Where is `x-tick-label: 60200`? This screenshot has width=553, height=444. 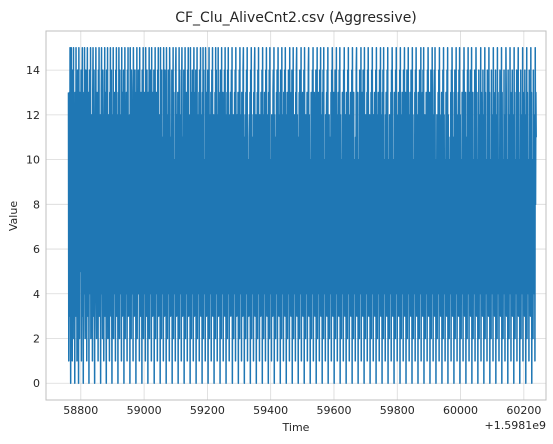 x-tick-label: 60200 is located at coordinates (523, 410).